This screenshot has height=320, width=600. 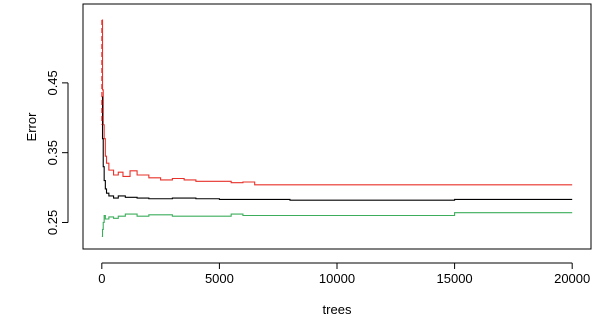 I want to click on y-tick-label: 0.35, so click(x=52, y=152).